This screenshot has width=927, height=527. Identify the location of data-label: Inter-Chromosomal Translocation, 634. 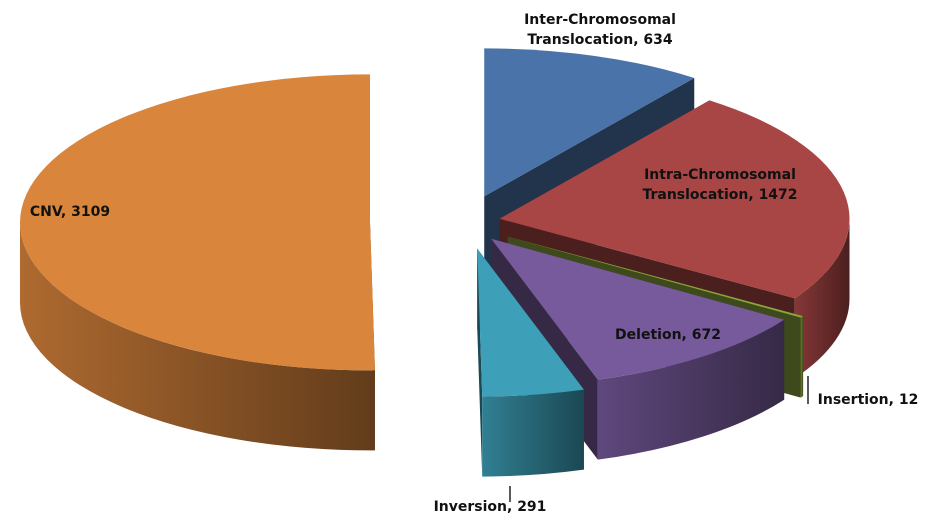
(600, 30).